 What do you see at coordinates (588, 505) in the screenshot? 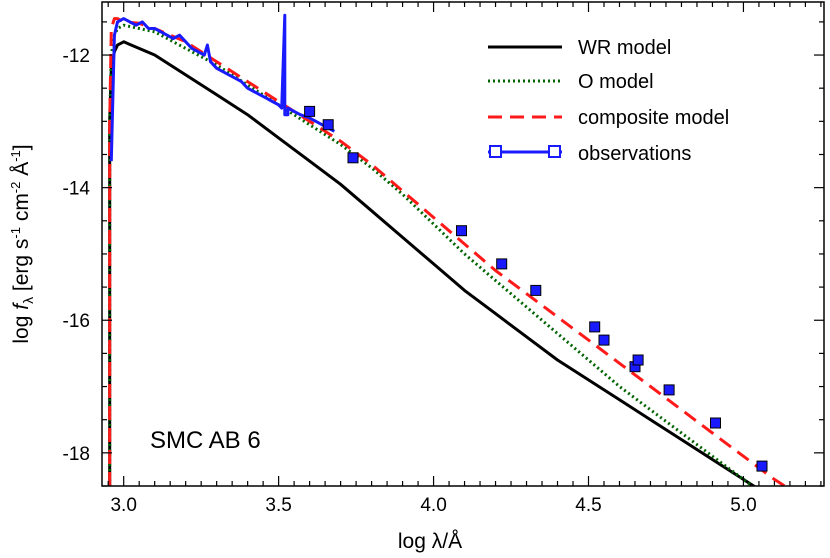
I see `x-tick-label: 4.5` at bounding box center [588, 505].